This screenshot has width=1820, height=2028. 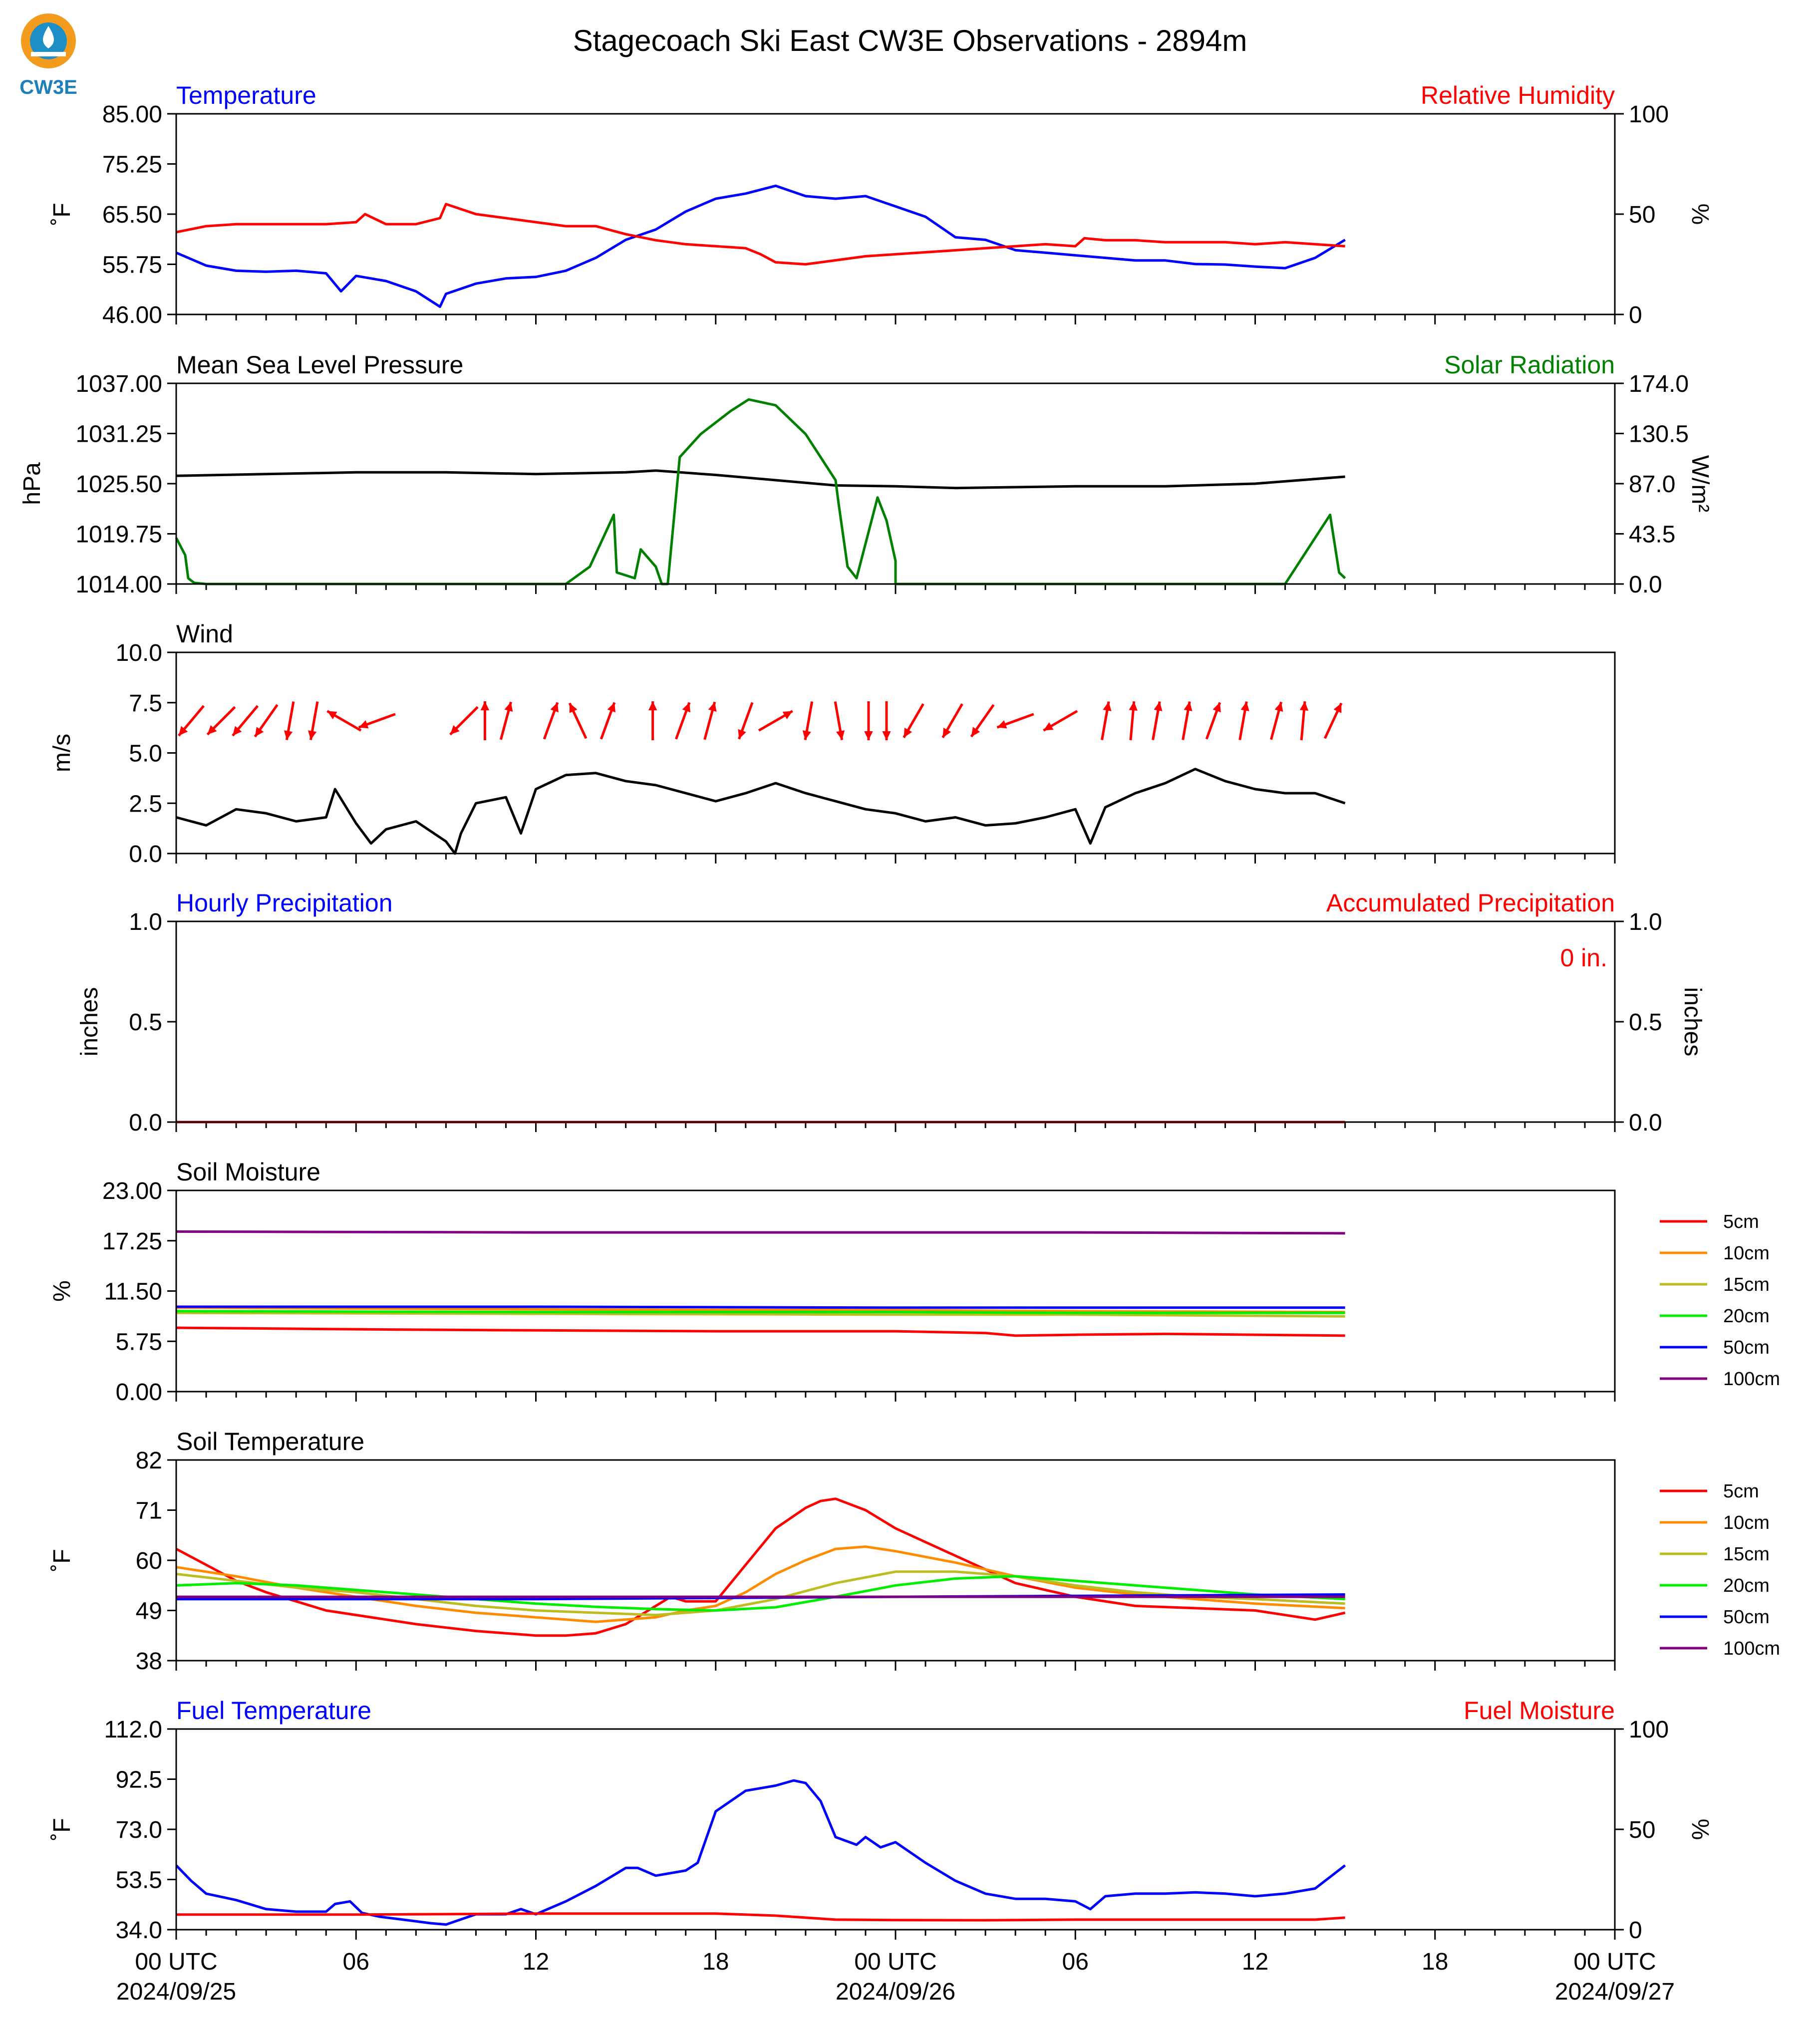 What do you see at coordinates (145, 922) in the screenshot?
I see `y-tick-label: 1.0` at bounding box center [145, 922].